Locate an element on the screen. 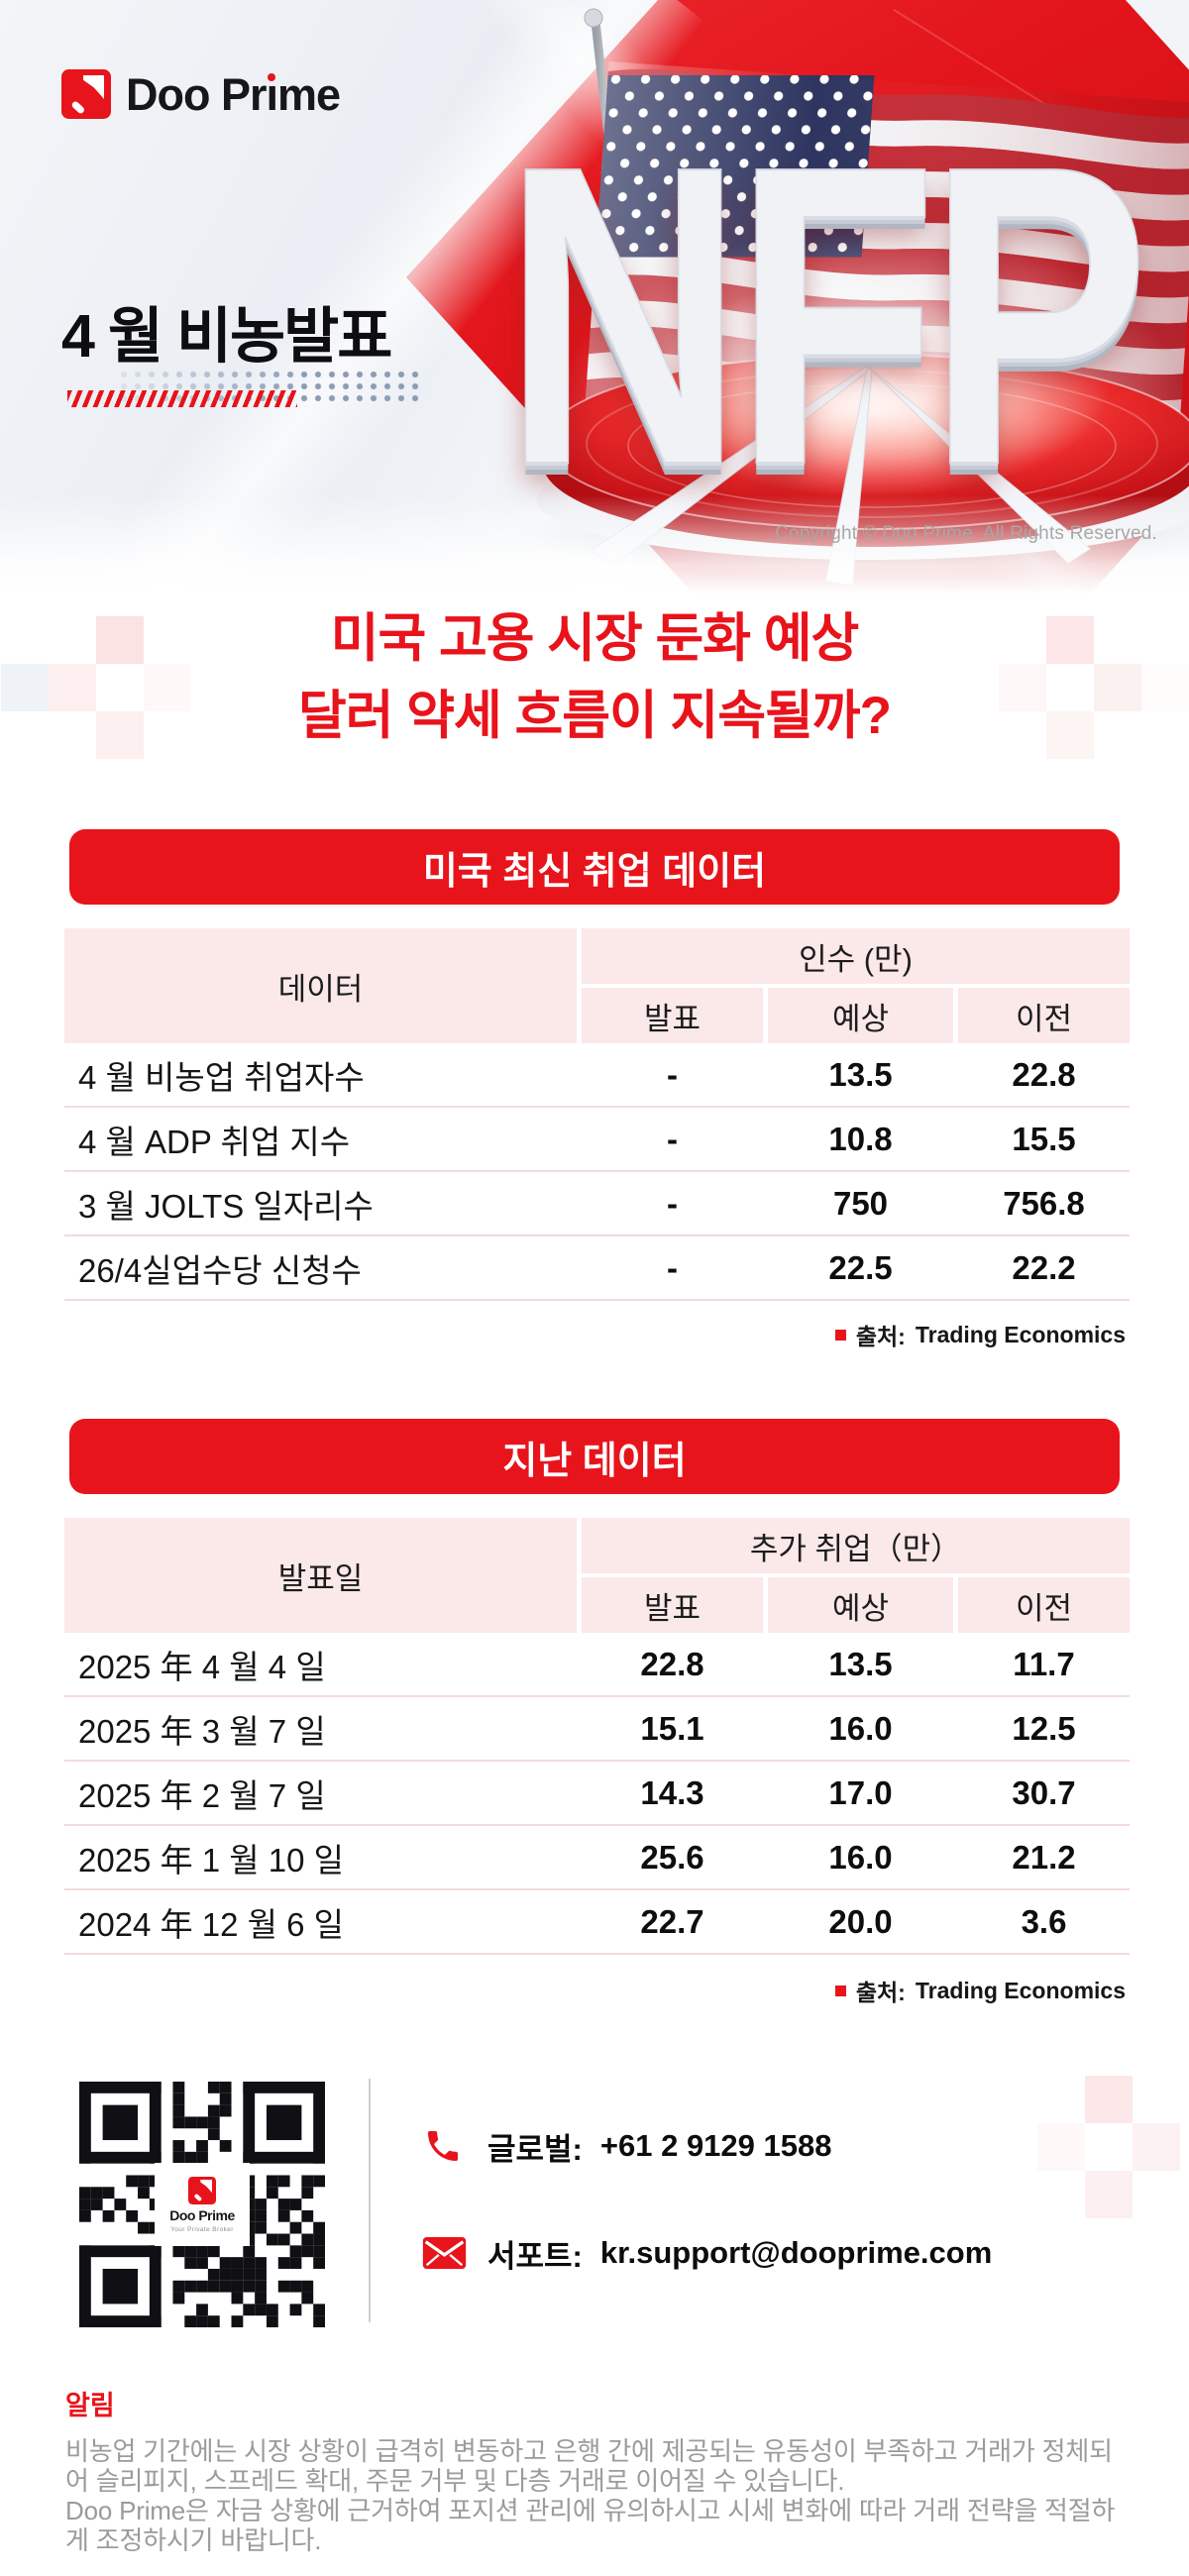  hatch-stripe-decoration is located at coordinates (182, 398).